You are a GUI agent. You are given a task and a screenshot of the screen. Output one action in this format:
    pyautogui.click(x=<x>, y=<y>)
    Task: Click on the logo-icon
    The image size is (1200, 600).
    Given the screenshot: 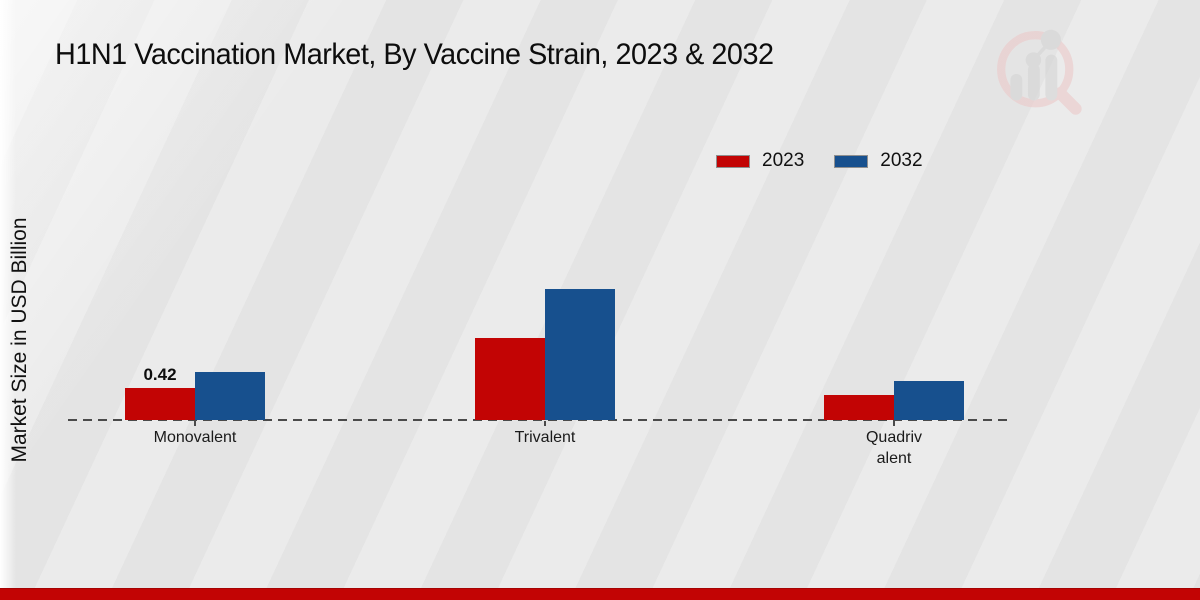 What is the action you would take?
    pyautogui.click(x=1039, y=72)
    